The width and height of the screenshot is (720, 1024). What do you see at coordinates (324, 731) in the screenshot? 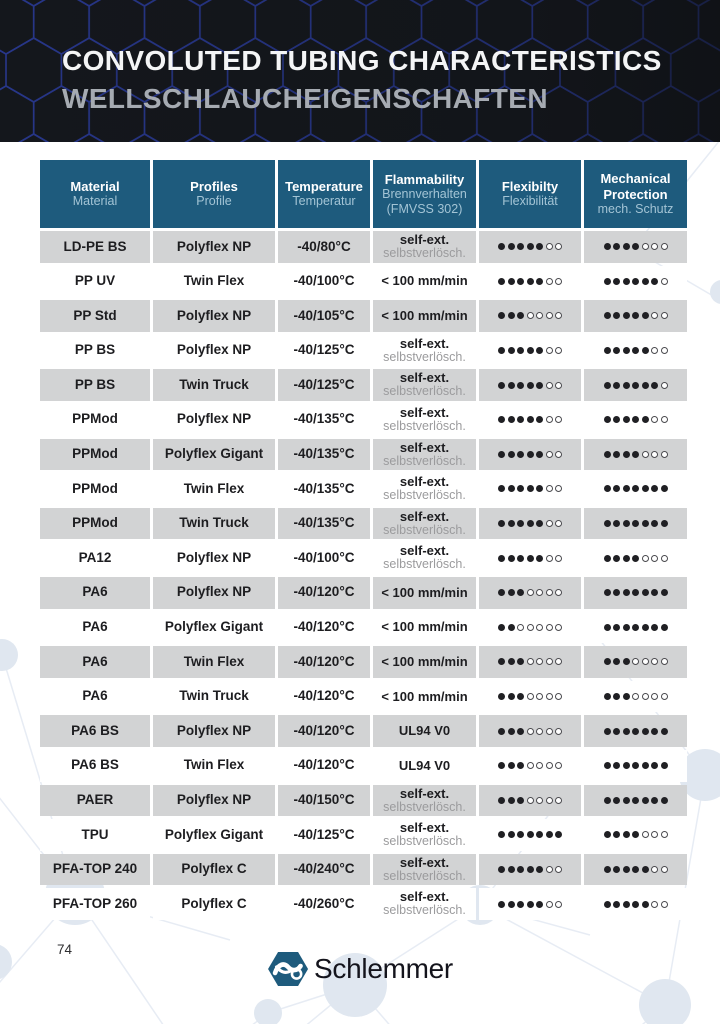
I see `temperature-cell: -40/120°C` at bounding box center [324, 731].